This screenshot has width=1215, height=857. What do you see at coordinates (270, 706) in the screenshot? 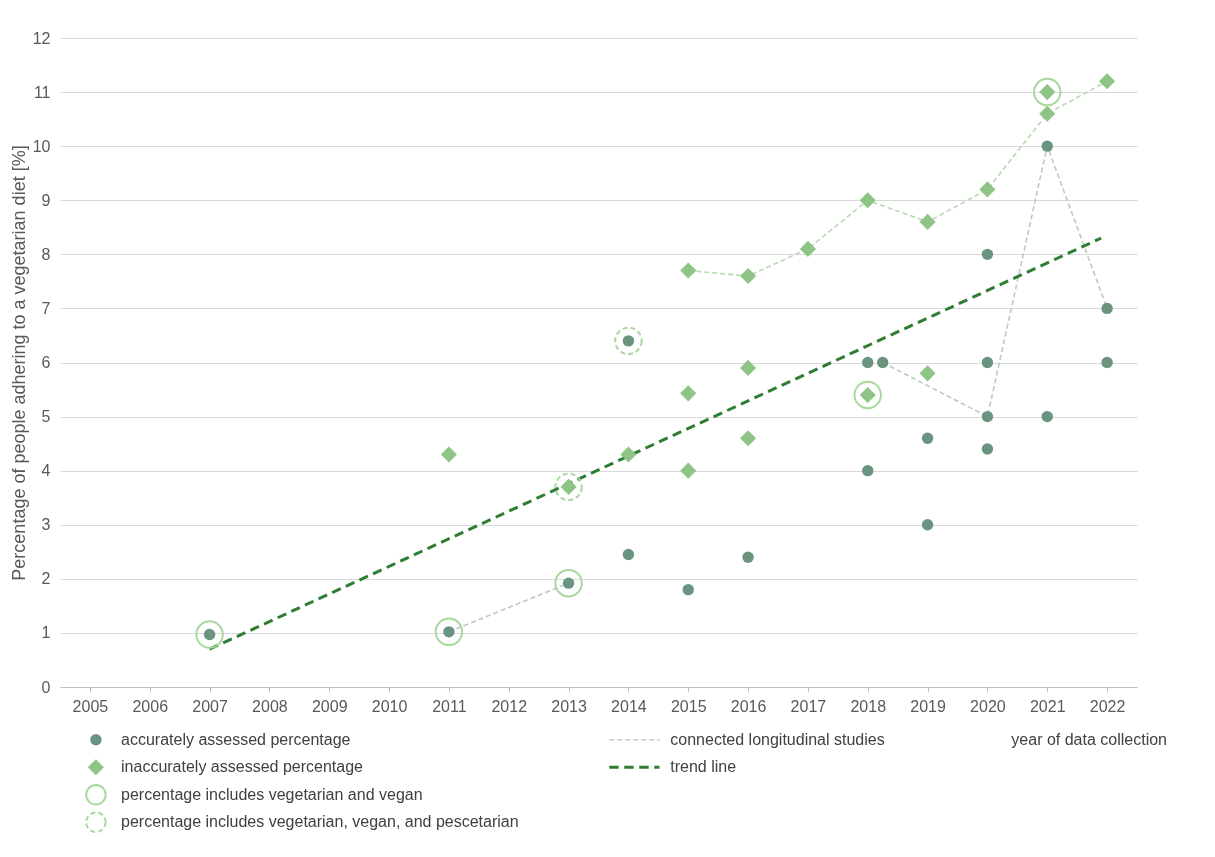
I see `x-tick-label: 2008` at bounding box center [270, 706].